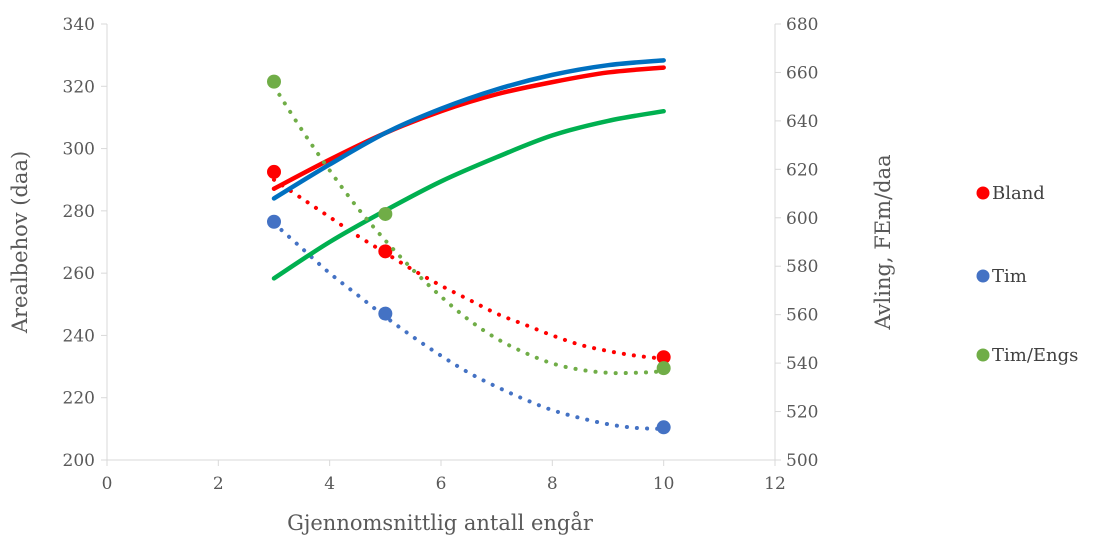 This screenshot has width=1099, height=539. I want to click on y-tick-label: 220, so click(79, 399).